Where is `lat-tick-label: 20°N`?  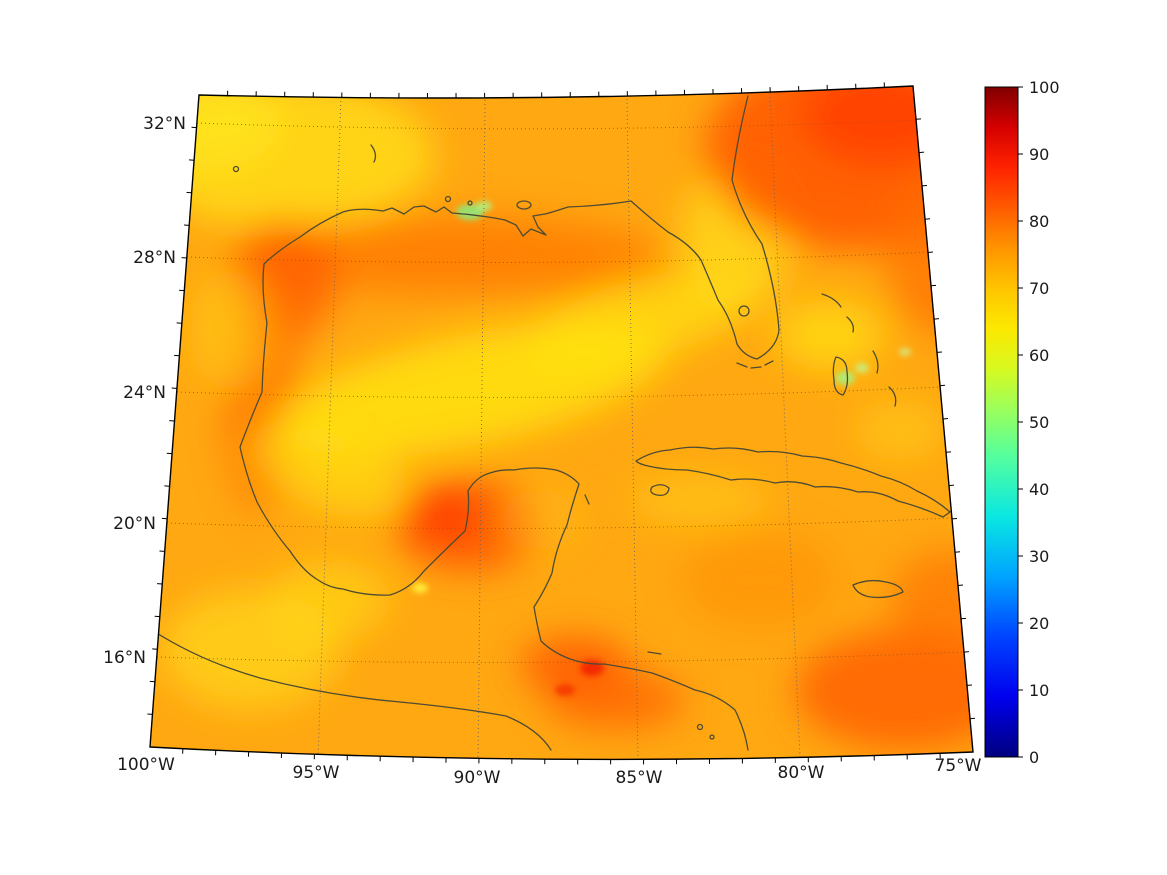
lat-tick-label: 20°N is located at coordinates (134, 524).